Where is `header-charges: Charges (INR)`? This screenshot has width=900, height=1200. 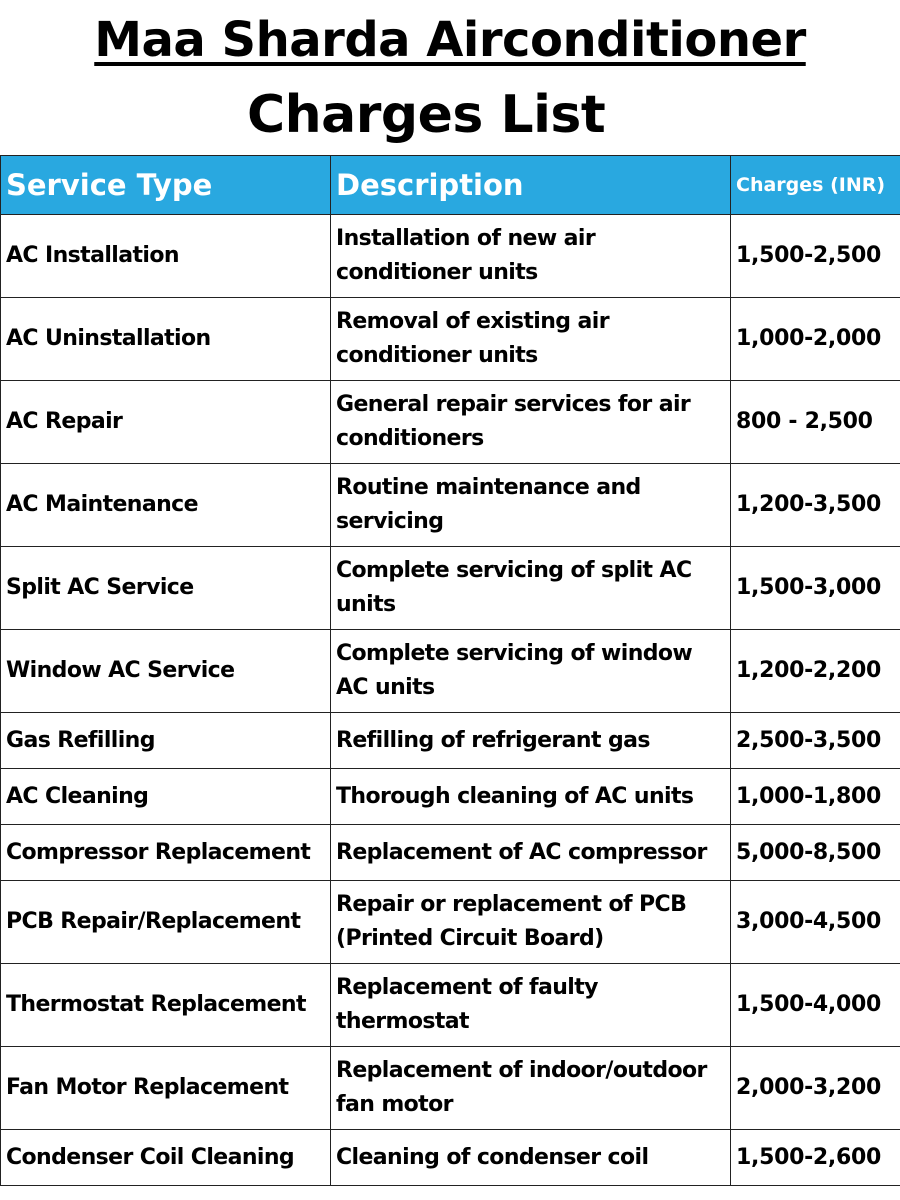
header-charges: Charges (INR) is located at coordinates (815, 185).